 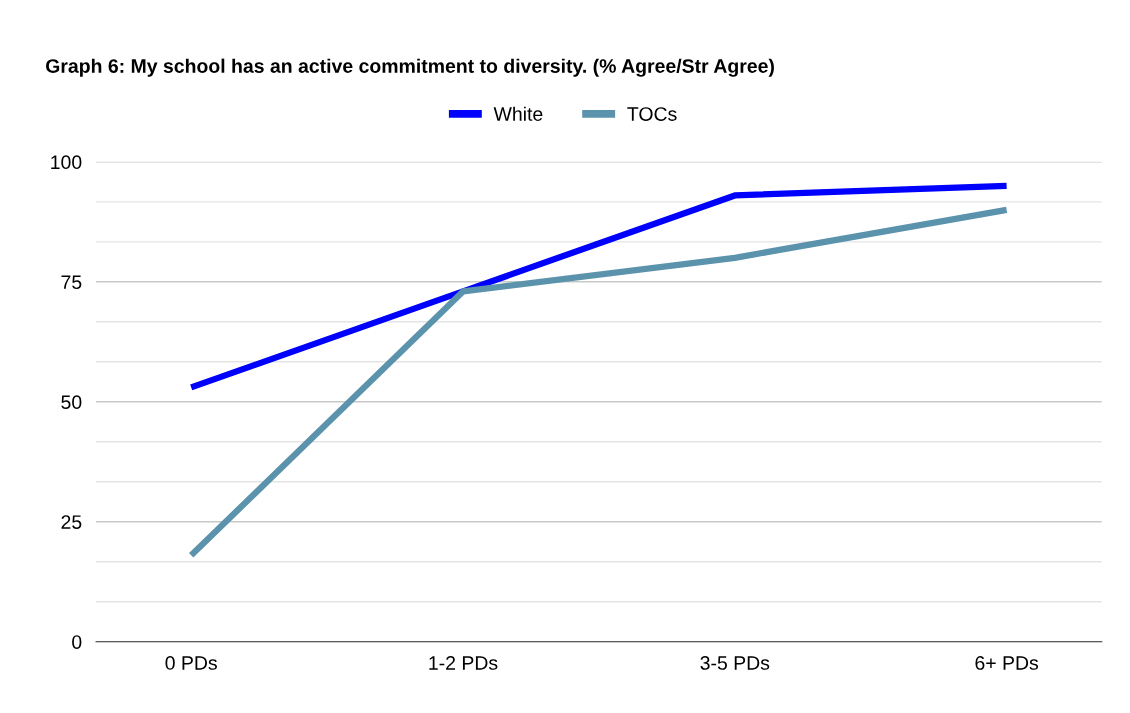 I want to click on x-tick-label: 1-2 PDs, so click(x=463, y=663).